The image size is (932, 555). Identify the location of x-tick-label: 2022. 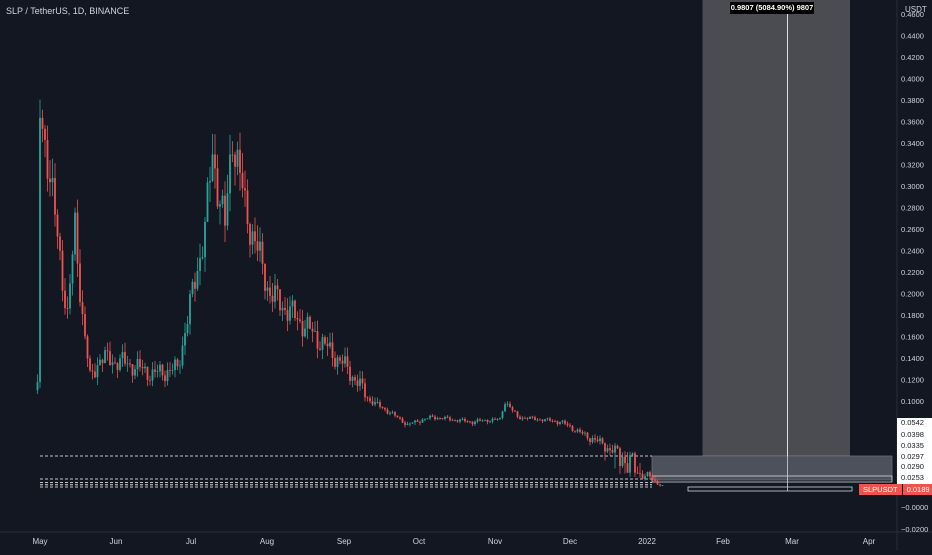
(647, 541).